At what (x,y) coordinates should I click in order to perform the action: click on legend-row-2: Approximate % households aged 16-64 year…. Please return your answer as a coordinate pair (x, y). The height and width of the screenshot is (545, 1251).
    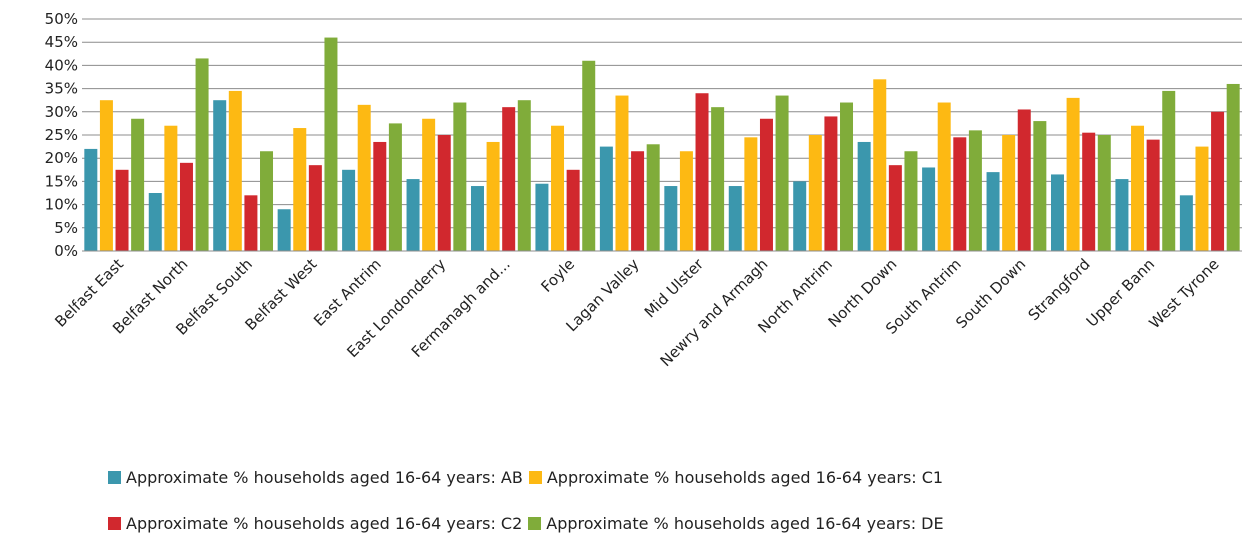
    Looking at the image, I should click on (529, 523).